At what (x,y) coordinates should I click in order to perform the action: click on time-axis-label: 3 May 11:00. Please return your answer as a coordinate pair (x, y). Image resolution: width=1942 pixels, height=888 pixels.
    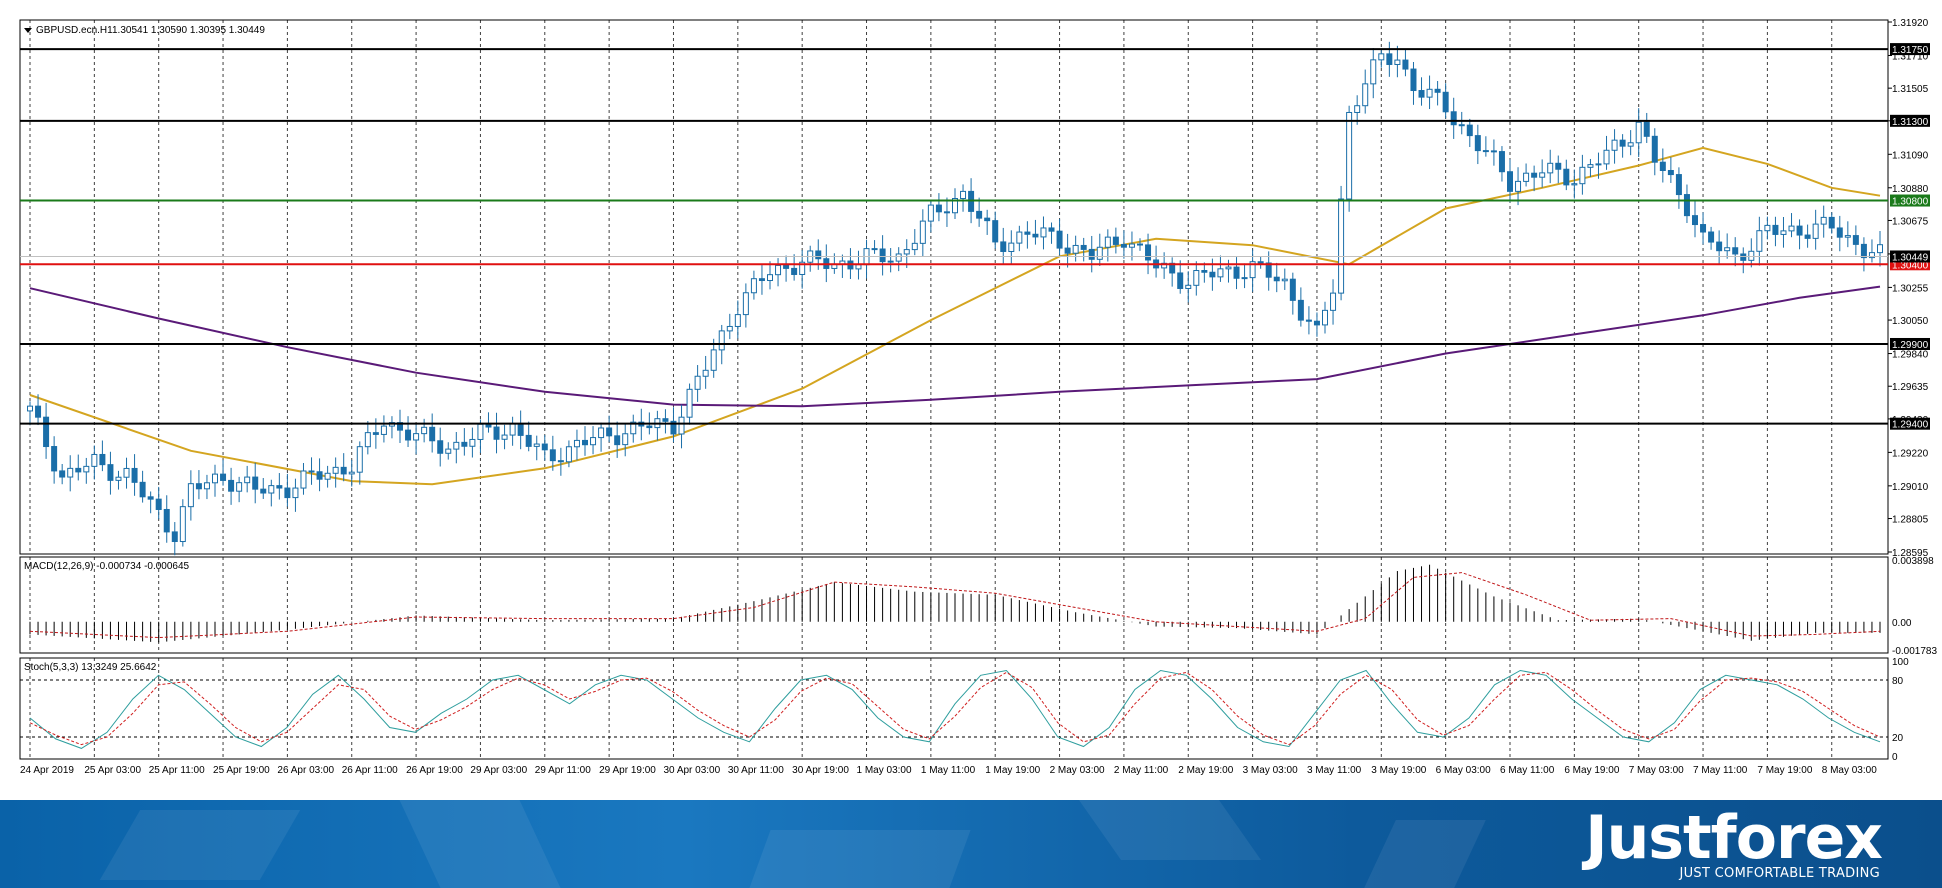
    Looking at the image, I should click on (1334, 770).